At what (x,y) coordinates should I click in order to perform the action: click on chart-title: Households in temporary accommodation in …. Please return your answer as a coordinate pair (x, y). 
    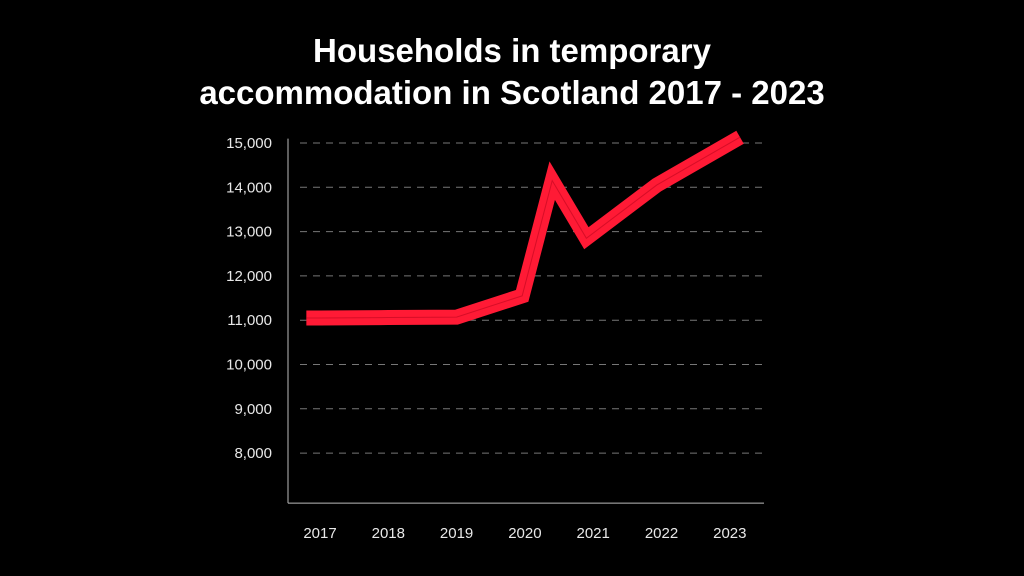
    Looking at the image, I should click on (512, 72).